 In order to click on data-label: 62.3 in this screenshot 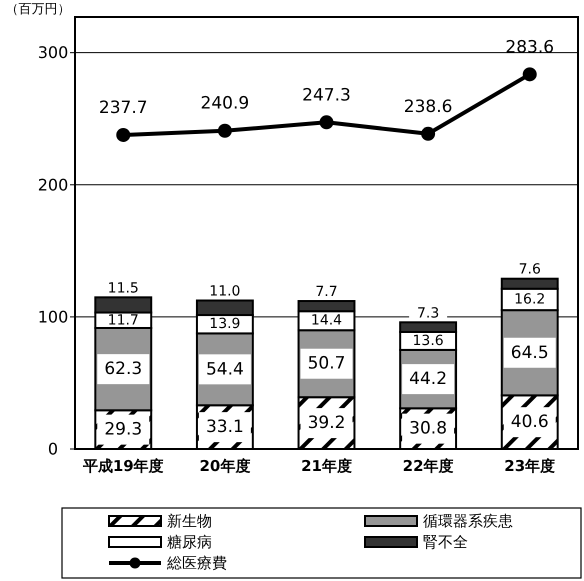, I will do `click(123, 369)`.